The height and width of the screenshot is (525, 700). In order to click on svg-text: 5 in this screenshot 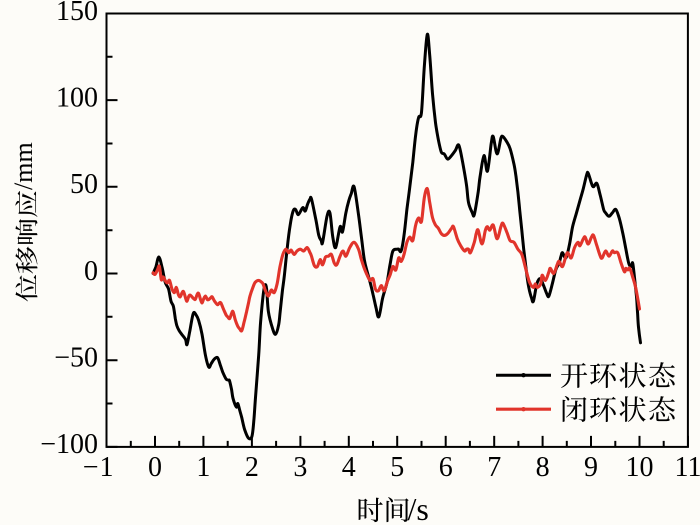, I will do `click(397, 467)`.